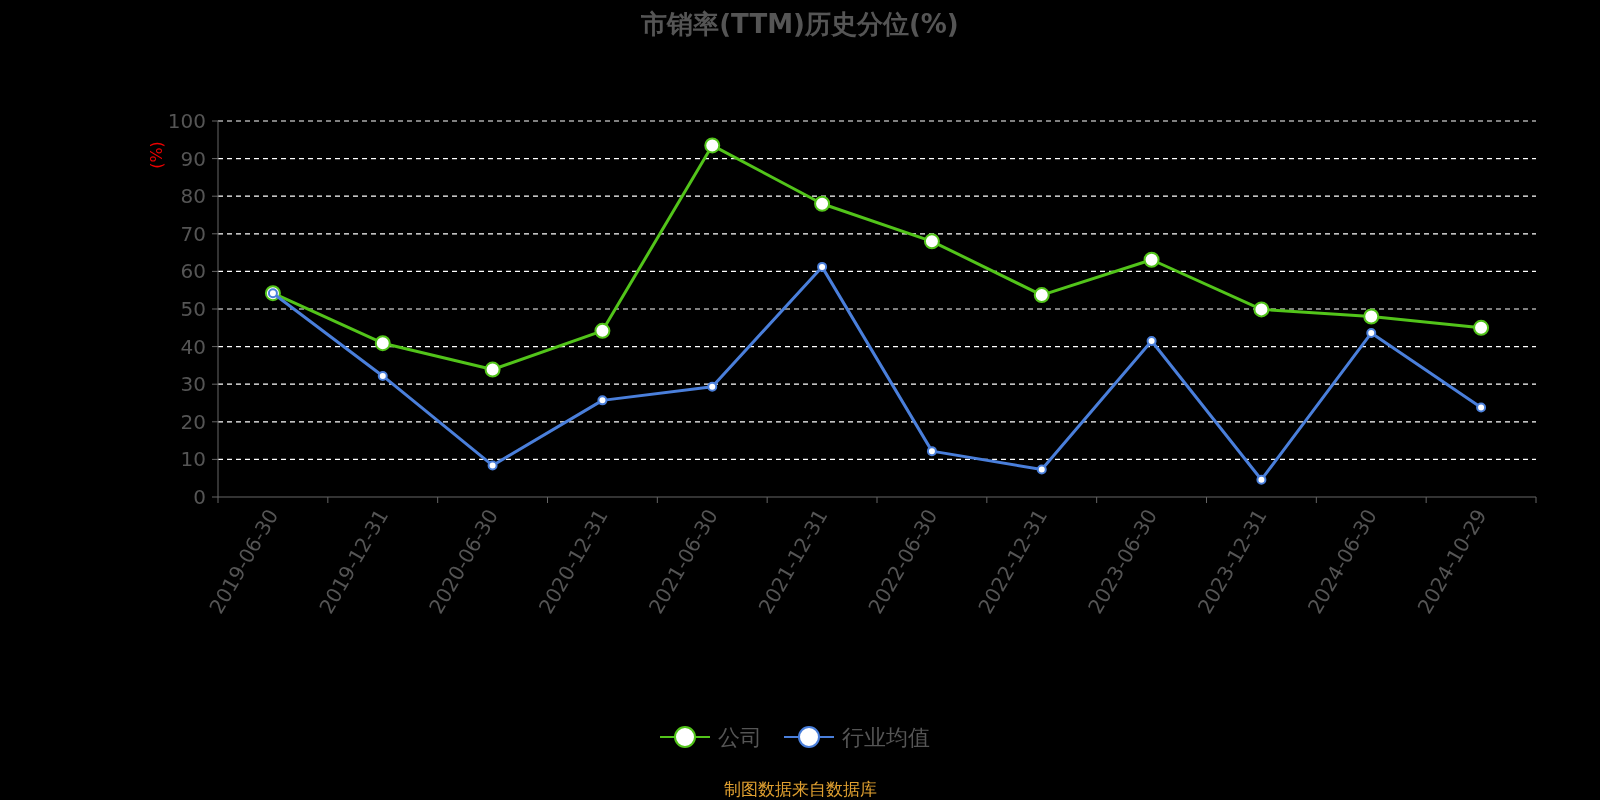 This screenshot has width=1600, height=800. What do you see at coordinates (886, 737) in the screenshot?
I see `legend-label: 行业均值` at bounding box center [886, 737].